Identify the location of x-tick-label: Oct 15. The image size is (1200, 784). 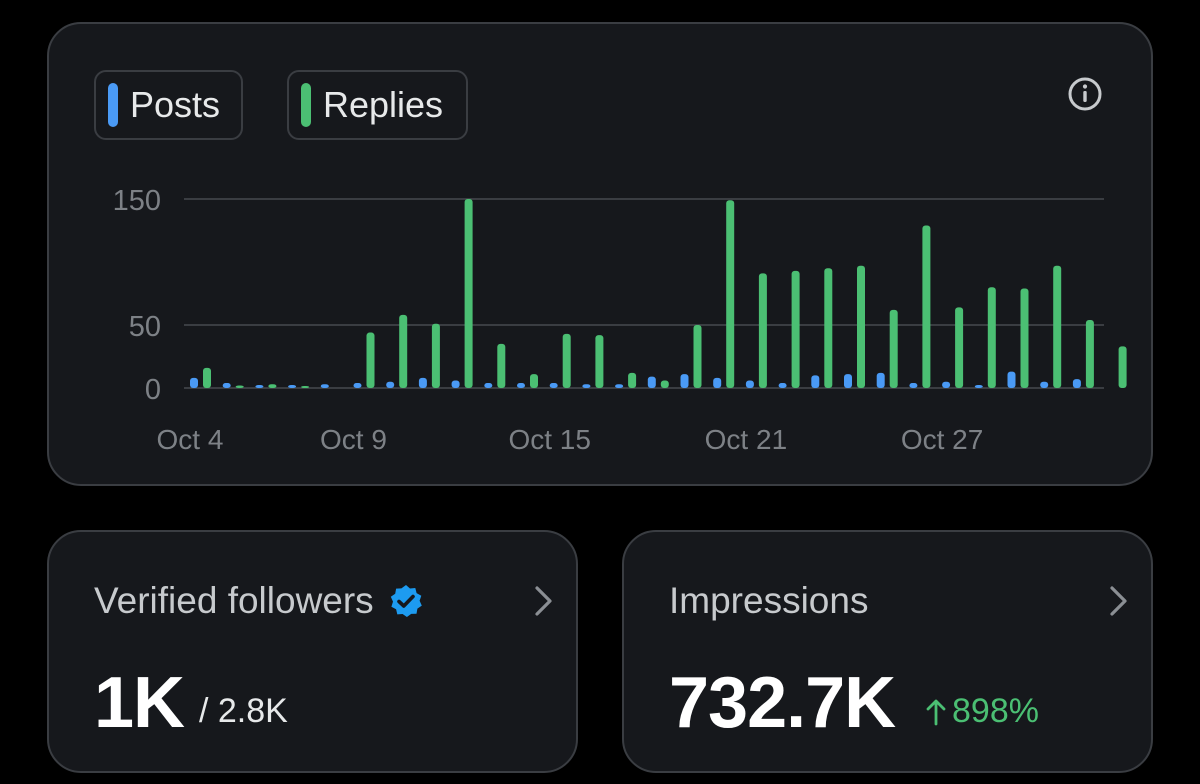
(549, 439).